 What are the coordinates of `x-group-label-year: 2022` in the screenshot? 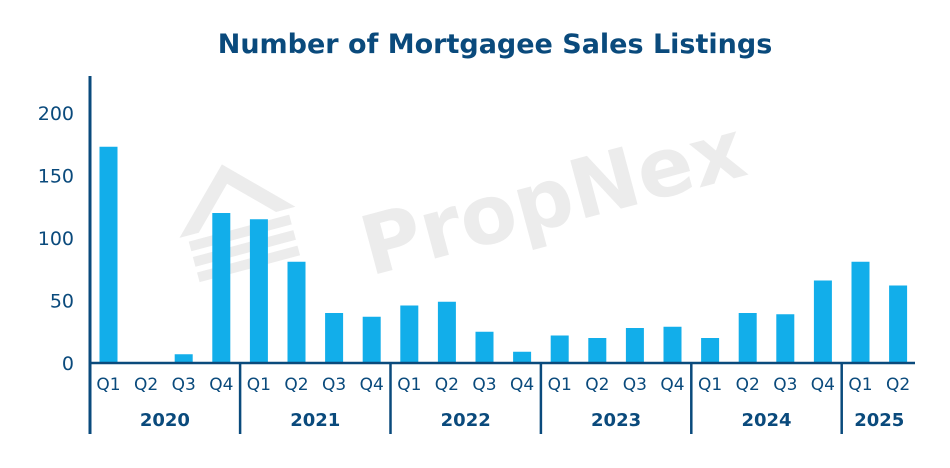 It's located at (466, 420).